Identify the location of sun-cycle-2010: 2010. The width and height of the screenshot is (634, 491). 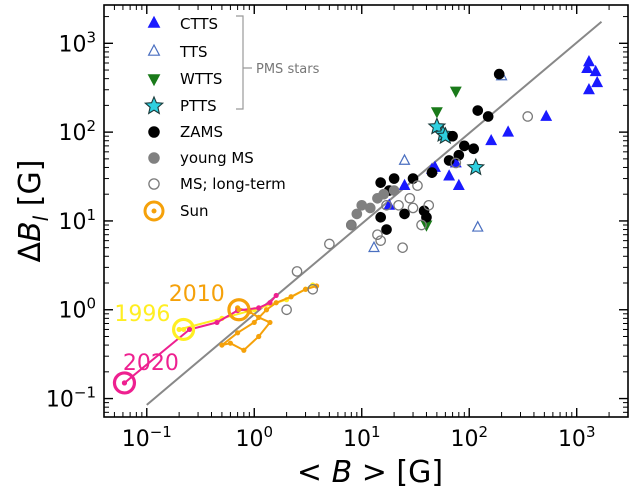
(244, 317).